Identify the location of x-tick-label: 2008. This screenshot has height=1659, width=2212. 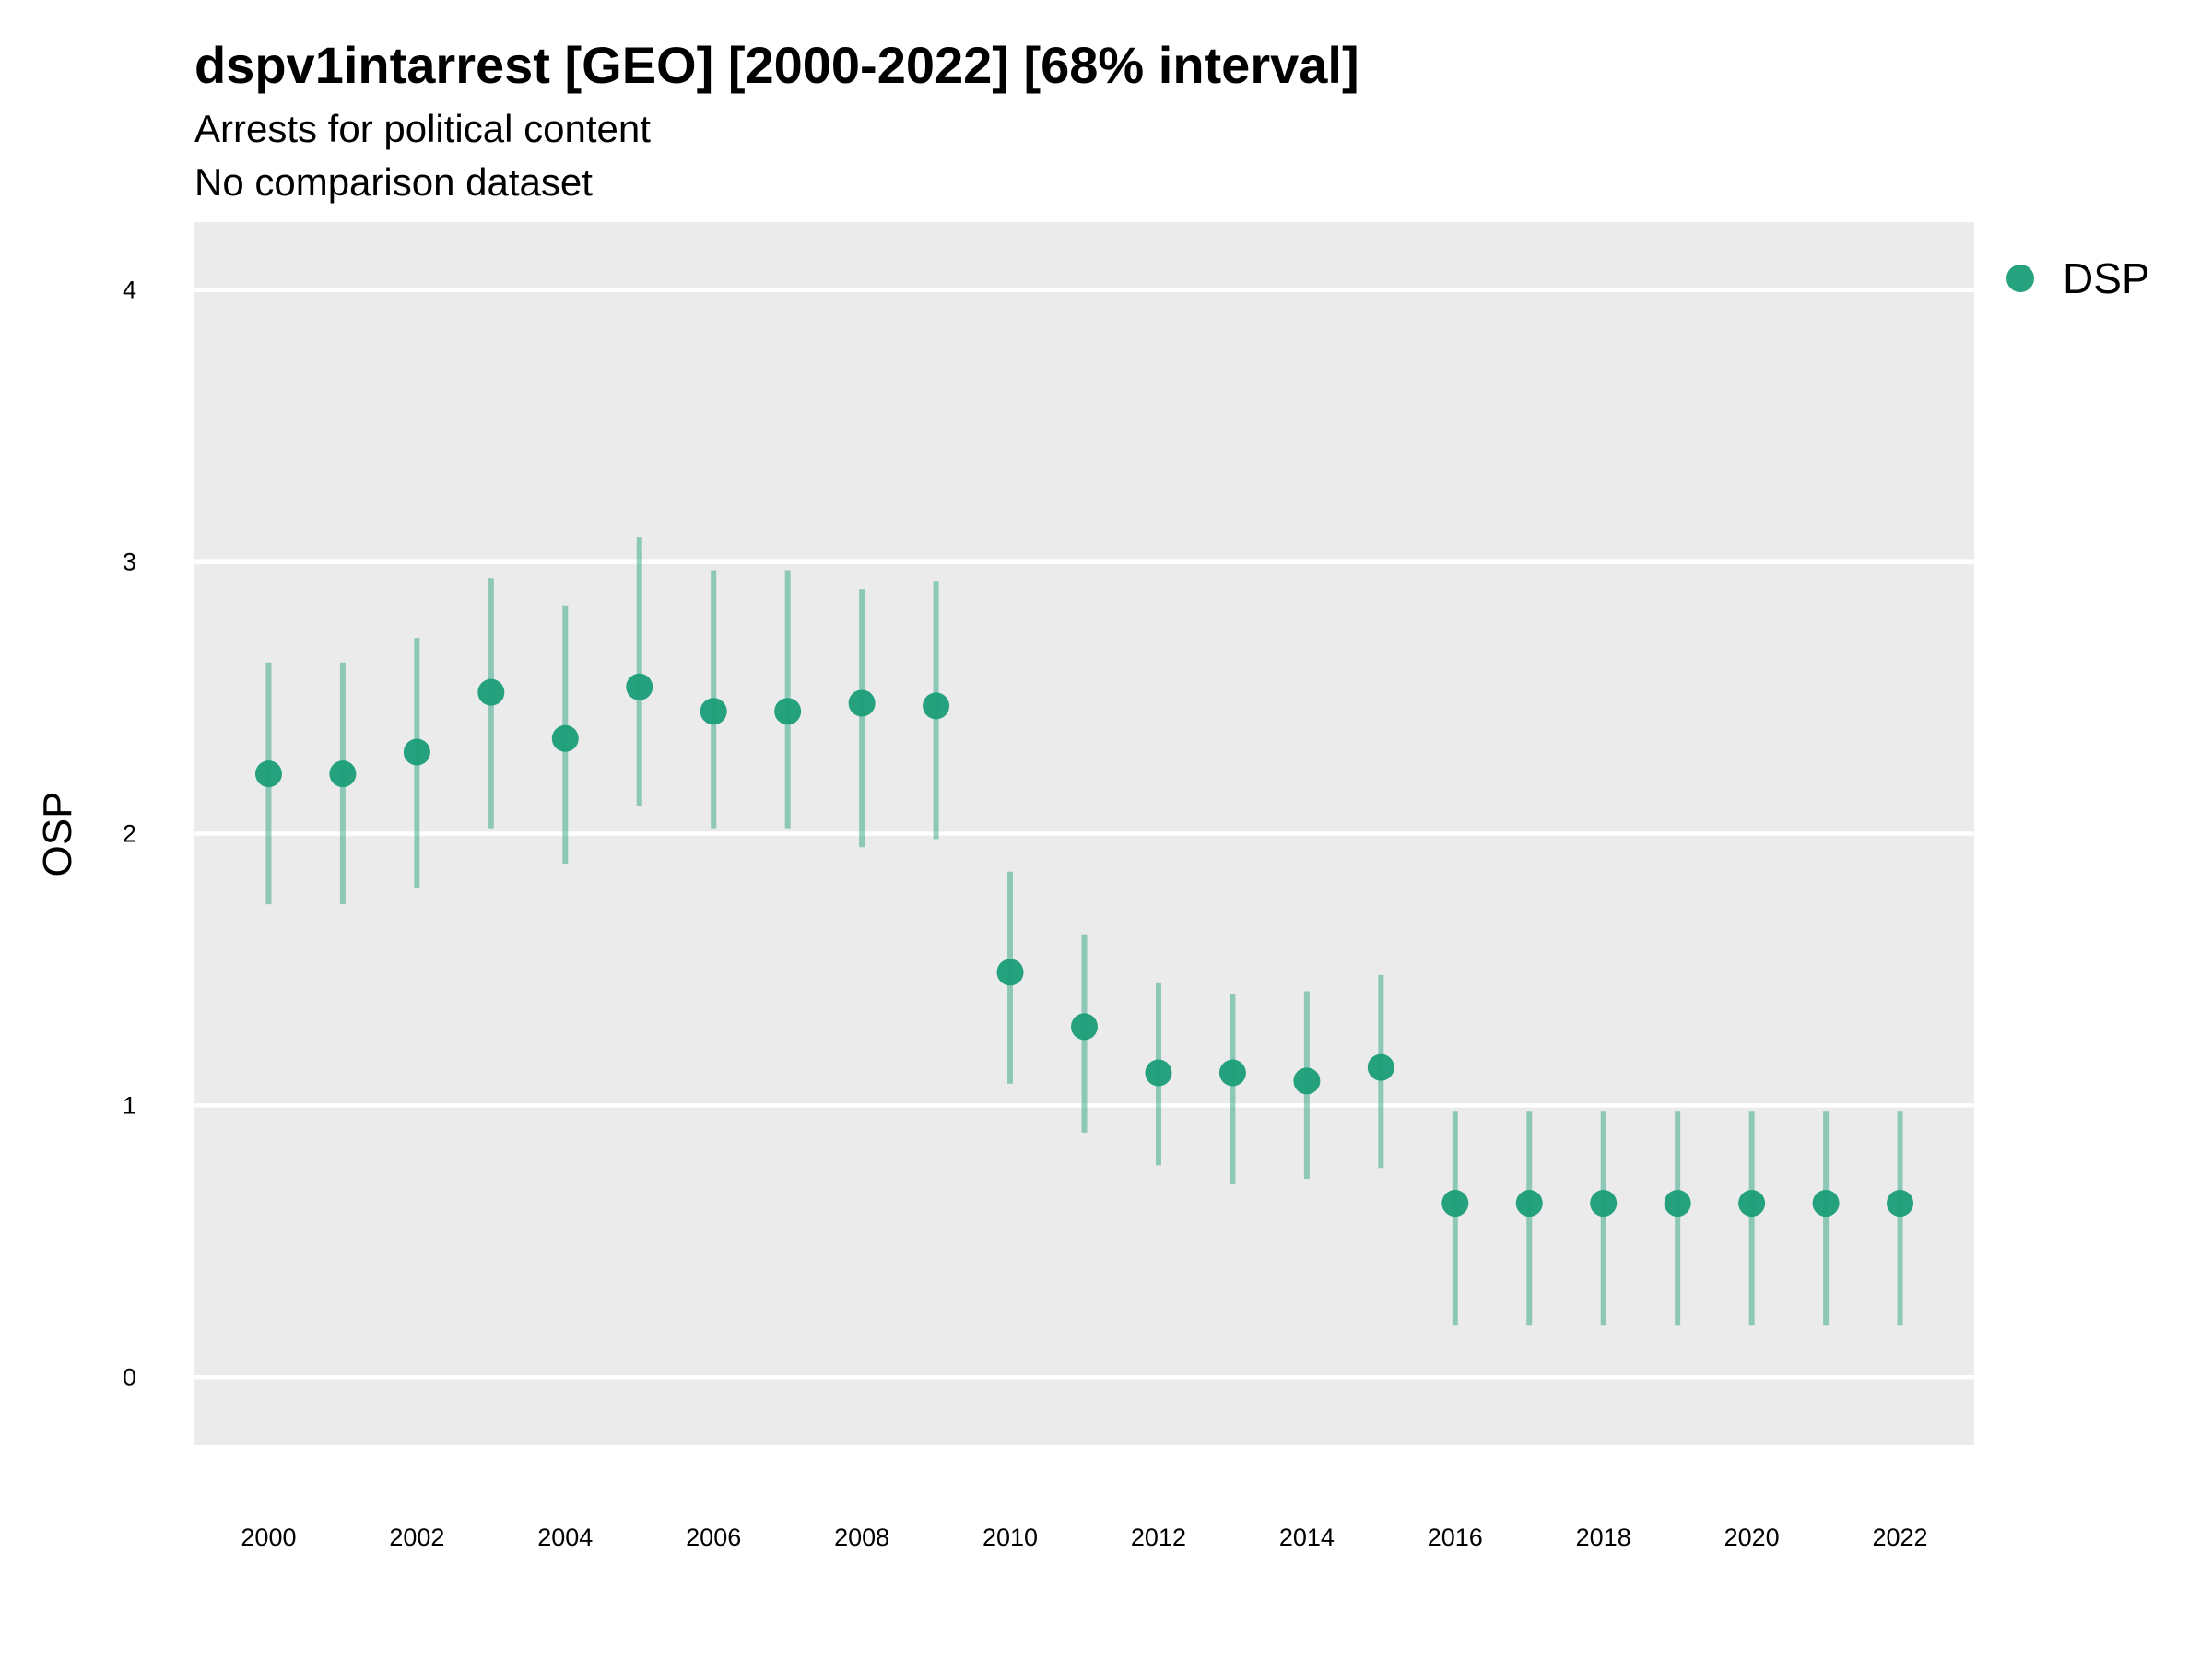
(861, 1537).